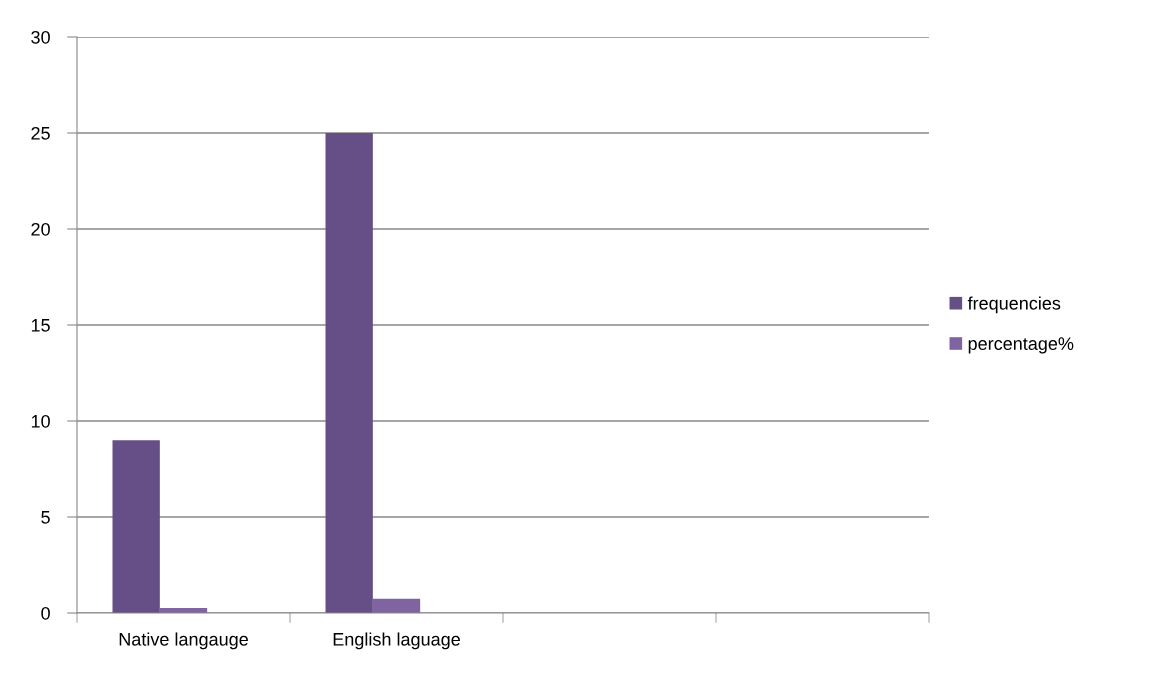 The width and height of the screenshot is (1156, 677). What do you see at coordinates (183, 641) in the screenshot?
I see `x-tick-label: Native langauge` at bounding box center [183, 641].